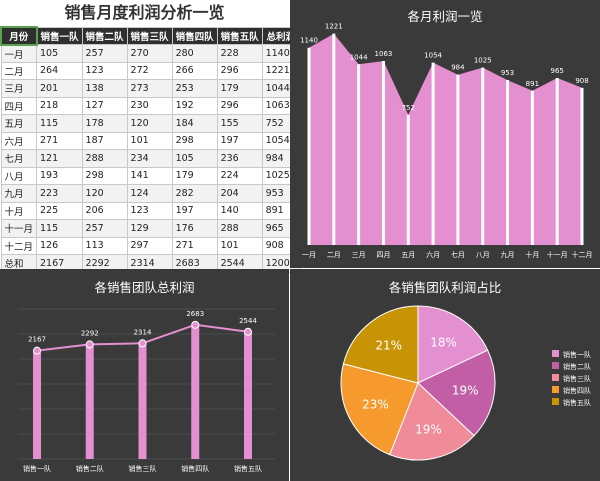  Describe the element at coordinates (59, 210) in the screenshot. I see `table-cell: 225` at that location.